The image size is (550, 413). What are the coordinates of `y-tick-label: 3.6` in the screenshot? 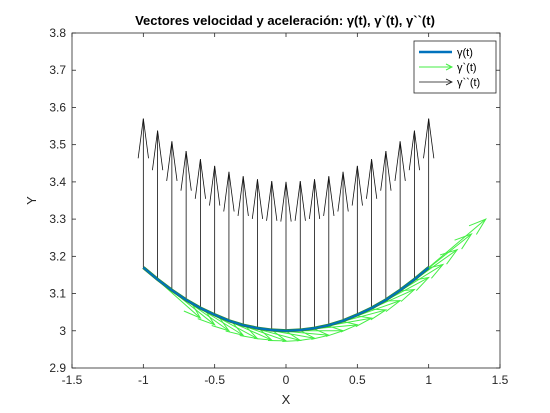 It's located at (57, 107).